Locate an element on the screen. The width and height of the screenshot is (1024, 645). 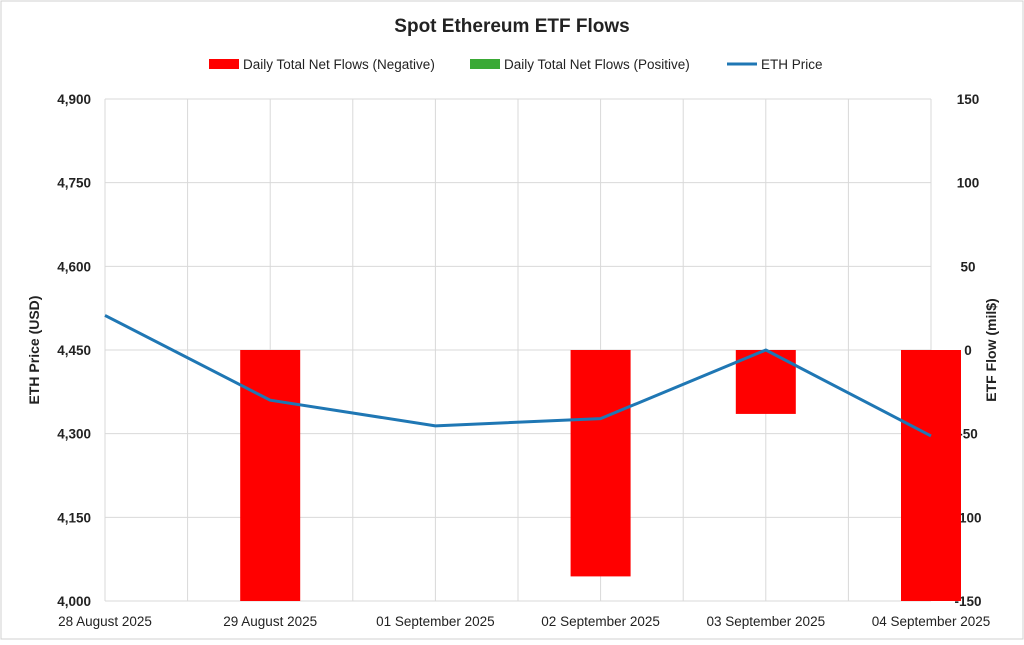
left-axis-ticks: 4,000 4,150 4,300 4,450 4,600 4,750 4,900 is located at coordinates (74, 350).